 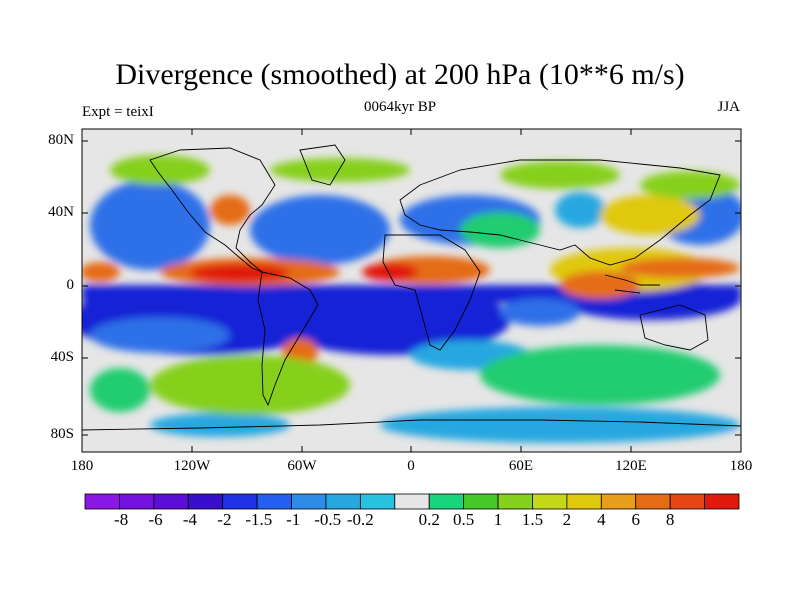 I want to click on coastline-antarctica, so click(x=411, y=425).